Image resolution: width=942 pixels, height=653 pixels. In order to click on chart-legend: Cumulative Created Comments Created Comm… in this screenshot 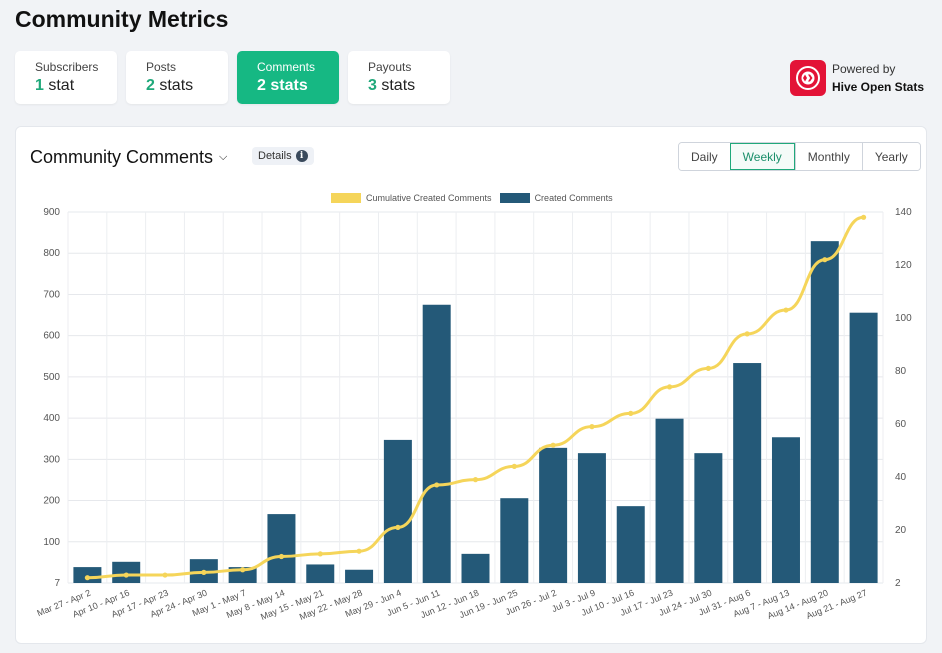, I will do `click(472, 198)`.